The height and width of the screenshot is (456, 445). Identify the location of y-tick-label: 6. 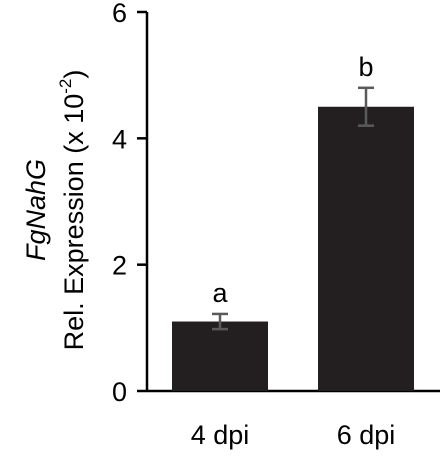
(119, 14).